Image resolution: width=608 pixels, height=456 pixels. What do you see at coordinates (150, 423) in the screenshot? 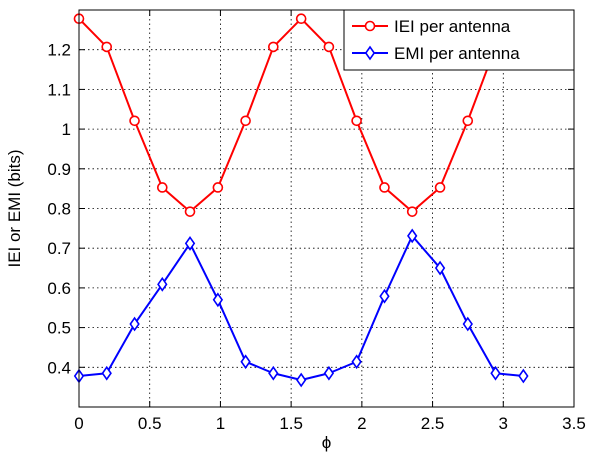
I see `x-tick-label: 0.5` at bounding box center [150, 423].